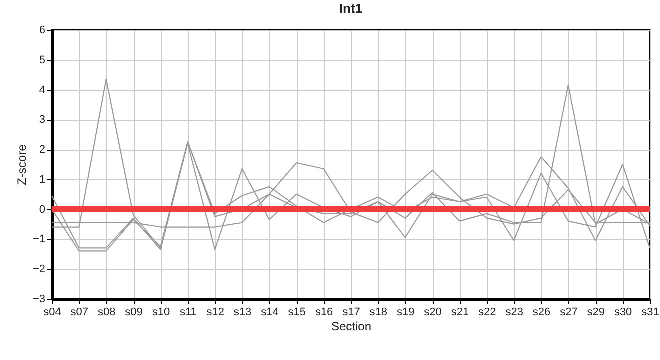 The image size is (660, 360). What do you see at coordinates (433, 312) in the screenshot?
I see `x-tick-label: s20` at bounding box center [433, 312].